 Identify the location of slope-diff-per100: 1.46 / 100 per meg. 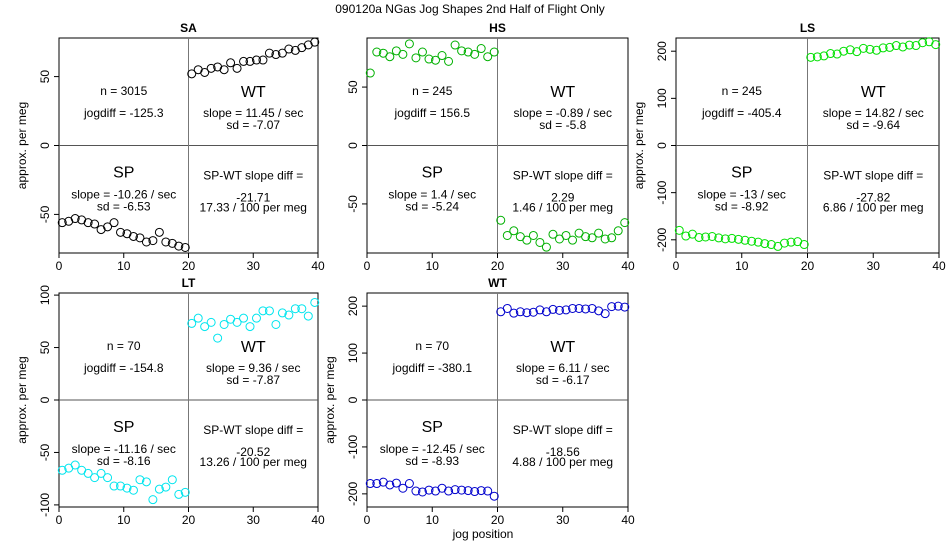
(562, 208).